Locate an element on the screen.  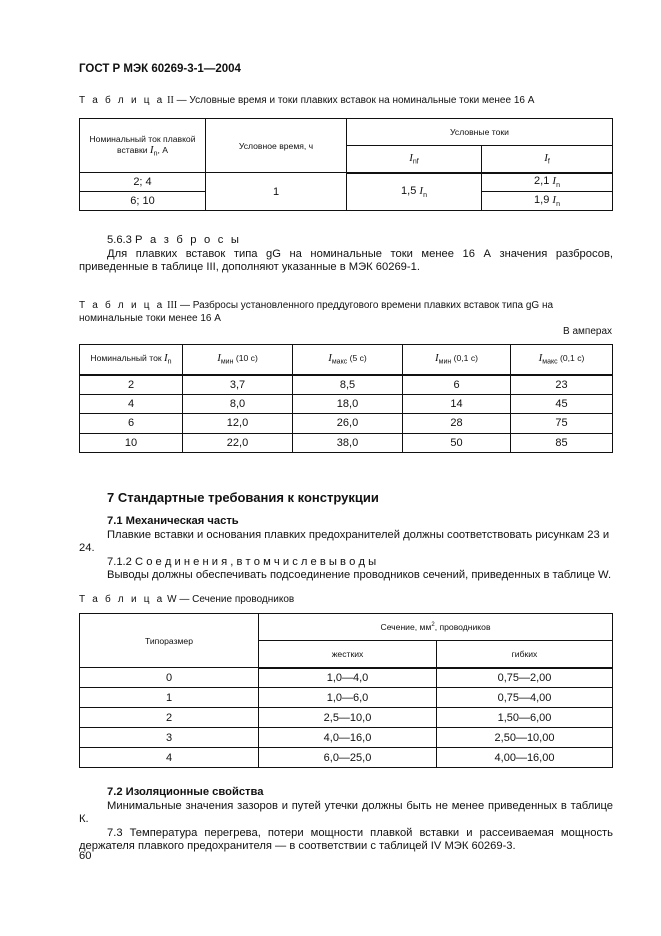
table-cell: 26,0 is located at coordinates (347, 423).